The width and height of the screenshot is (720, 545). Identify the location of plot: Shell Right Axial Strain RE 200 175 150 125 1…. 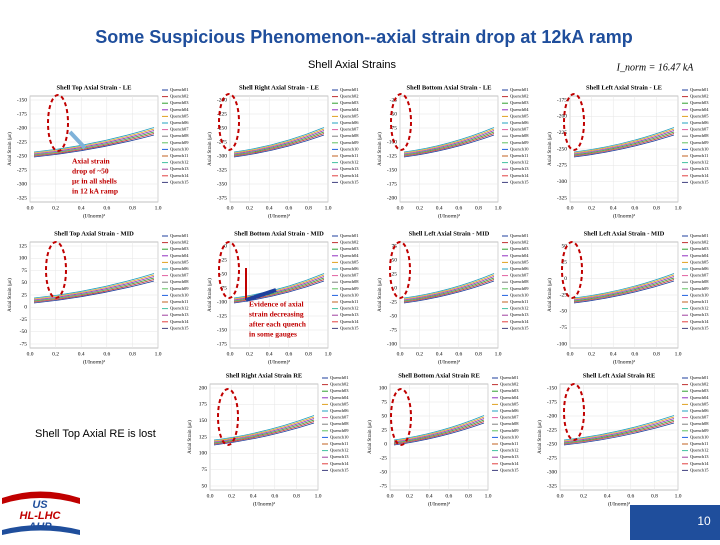
(268, 439).